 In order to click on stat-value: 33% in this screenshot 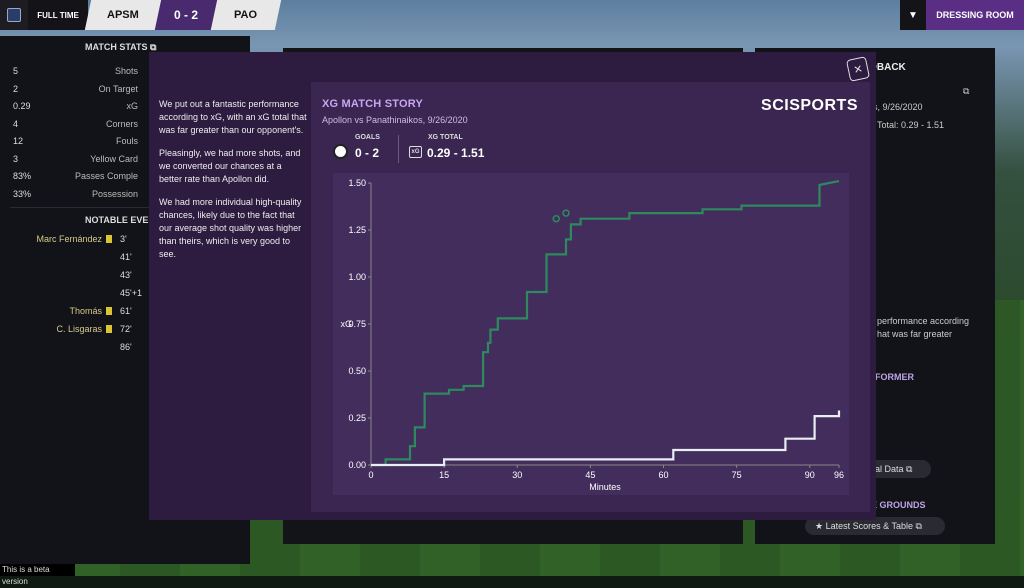, I will do `click(22, 194)`.